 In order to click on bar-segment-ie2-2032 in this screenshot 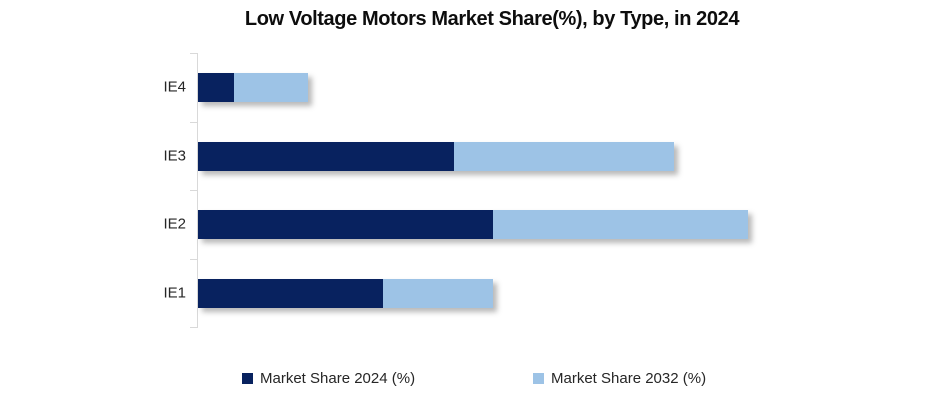, I will do `click(620, 224)`.